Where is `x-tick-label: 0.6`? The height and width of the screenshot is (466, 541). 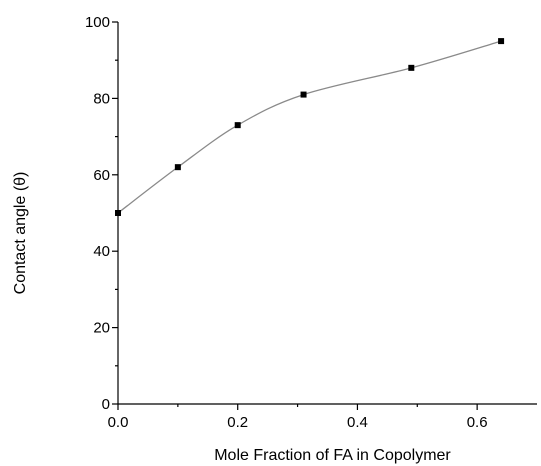
x-tick-label: 0.6 is located at coordinates (477, 422).